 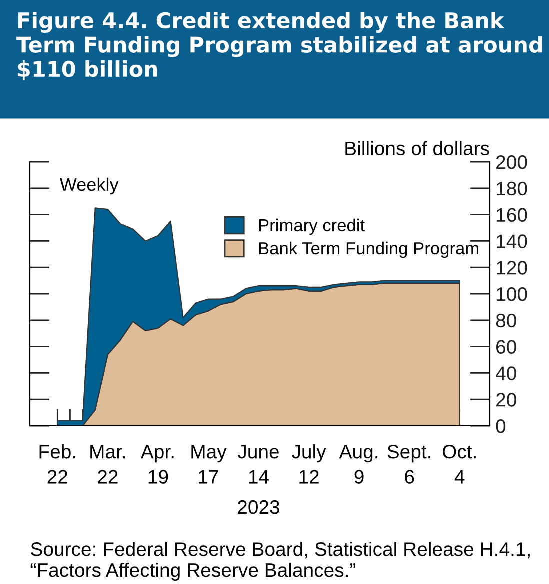 I want to click on y-tick-label: 120, so click(x=512, y=268).